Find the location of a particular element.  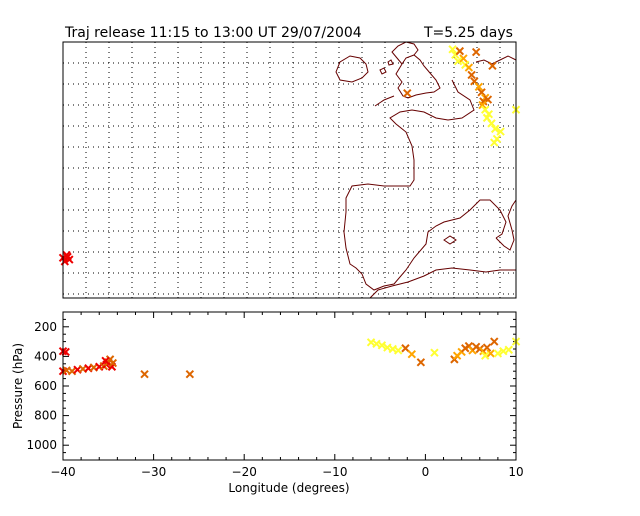

coast-europe is located at coordinates (425, 185).